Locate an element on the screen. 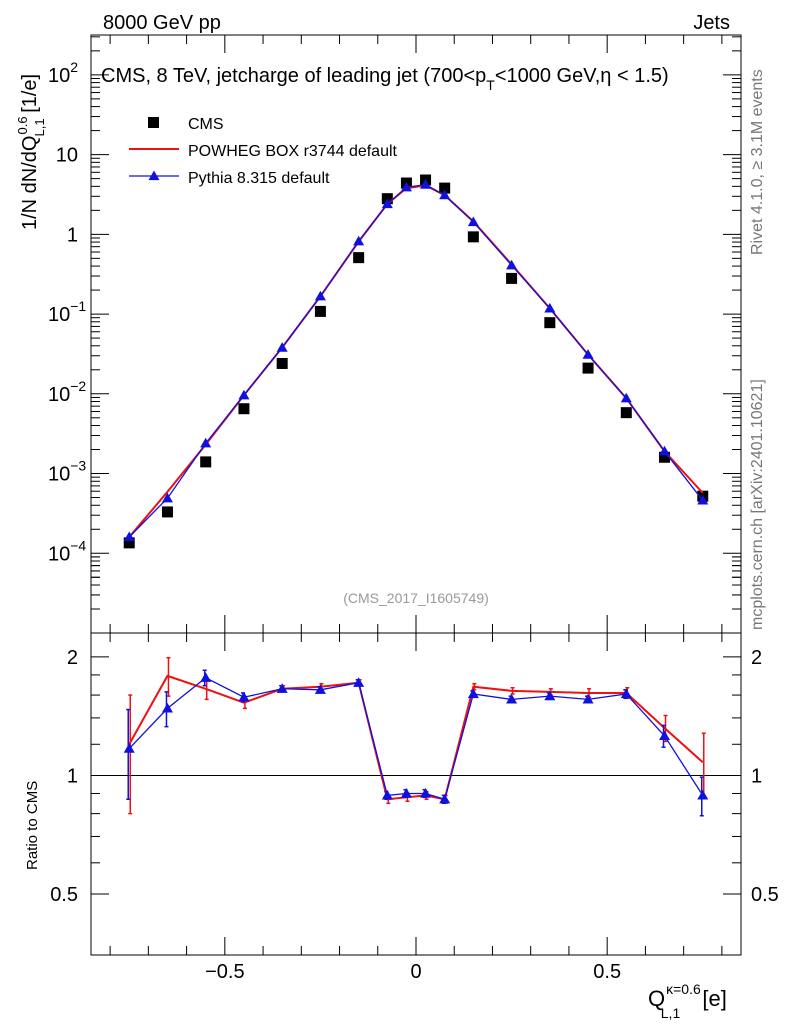  ratio-y-tick-label: 0.5 is located at coordinates (64, 895).